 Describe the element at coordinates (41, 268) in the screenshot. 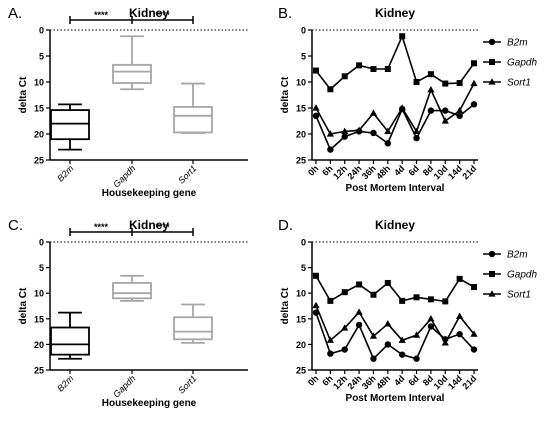

I see `y-tick-label: 5` at that location.